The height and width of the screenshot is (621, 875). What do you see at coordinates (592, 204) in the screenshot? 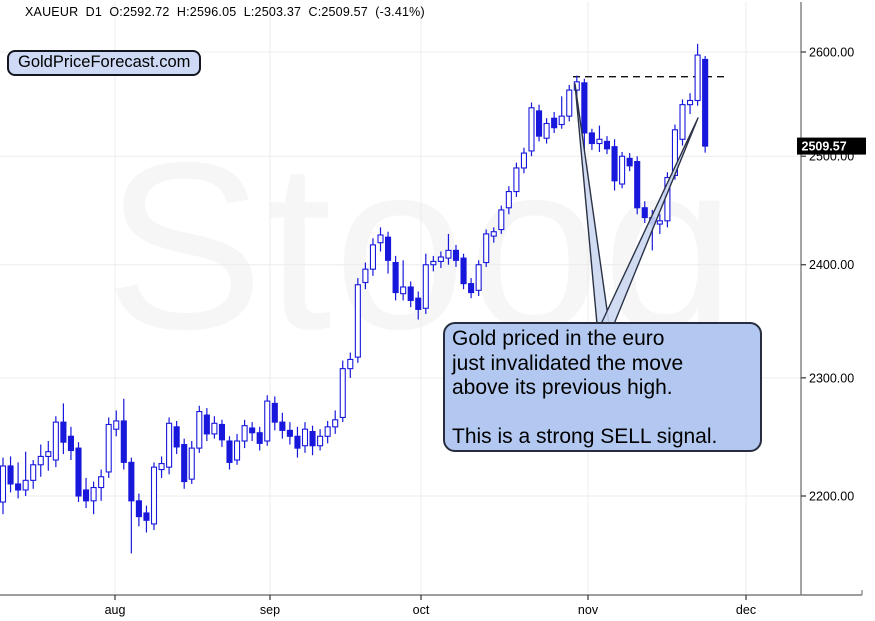
I see `callout-leader-pointer` at bounding box center [592, 204].